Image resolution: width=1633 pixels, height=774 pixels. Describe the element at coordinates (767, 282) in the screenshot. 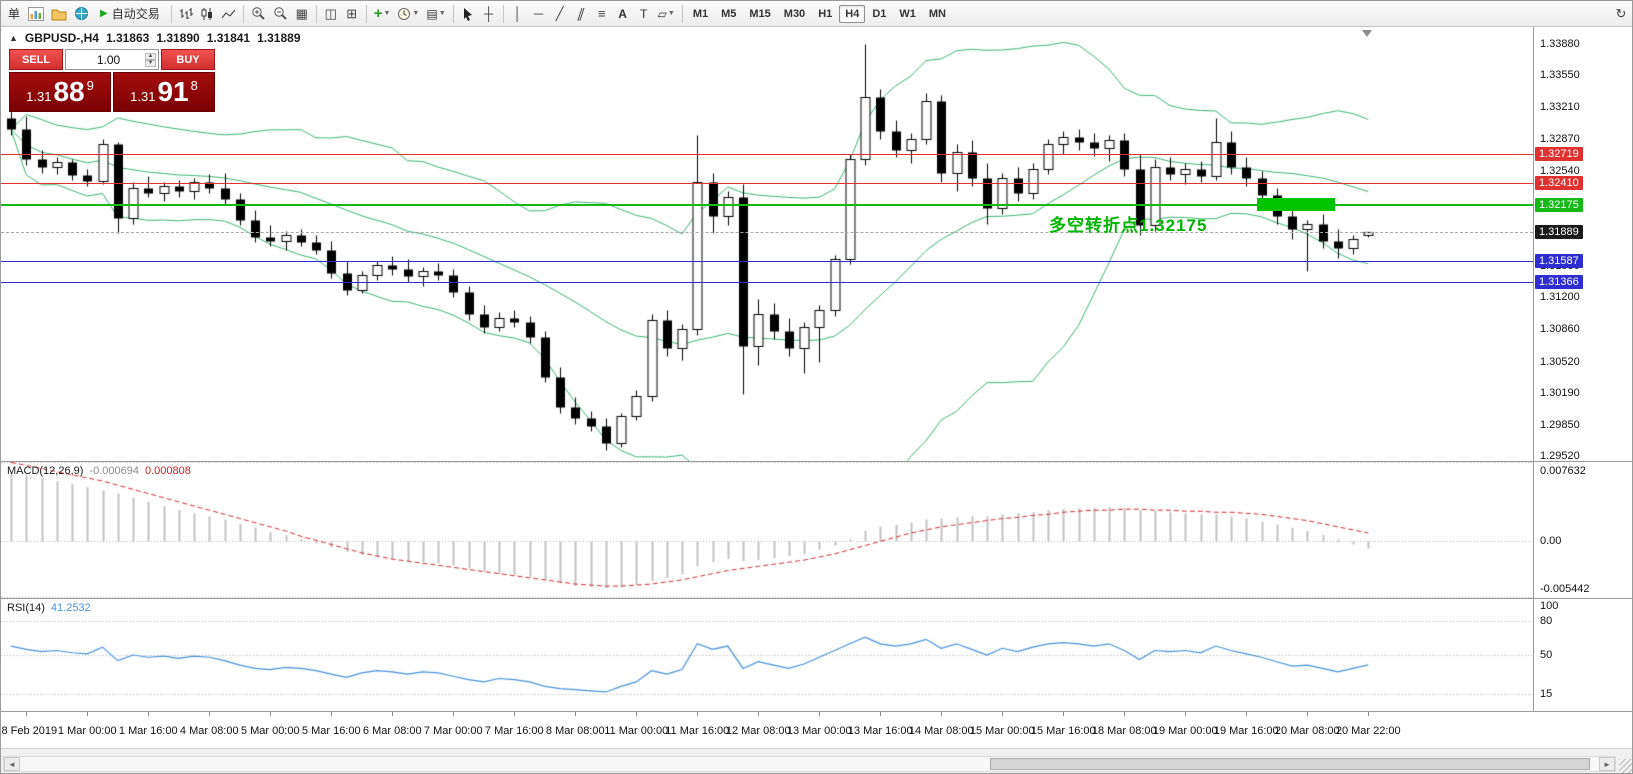

I see `hline-1.31366` at that location.